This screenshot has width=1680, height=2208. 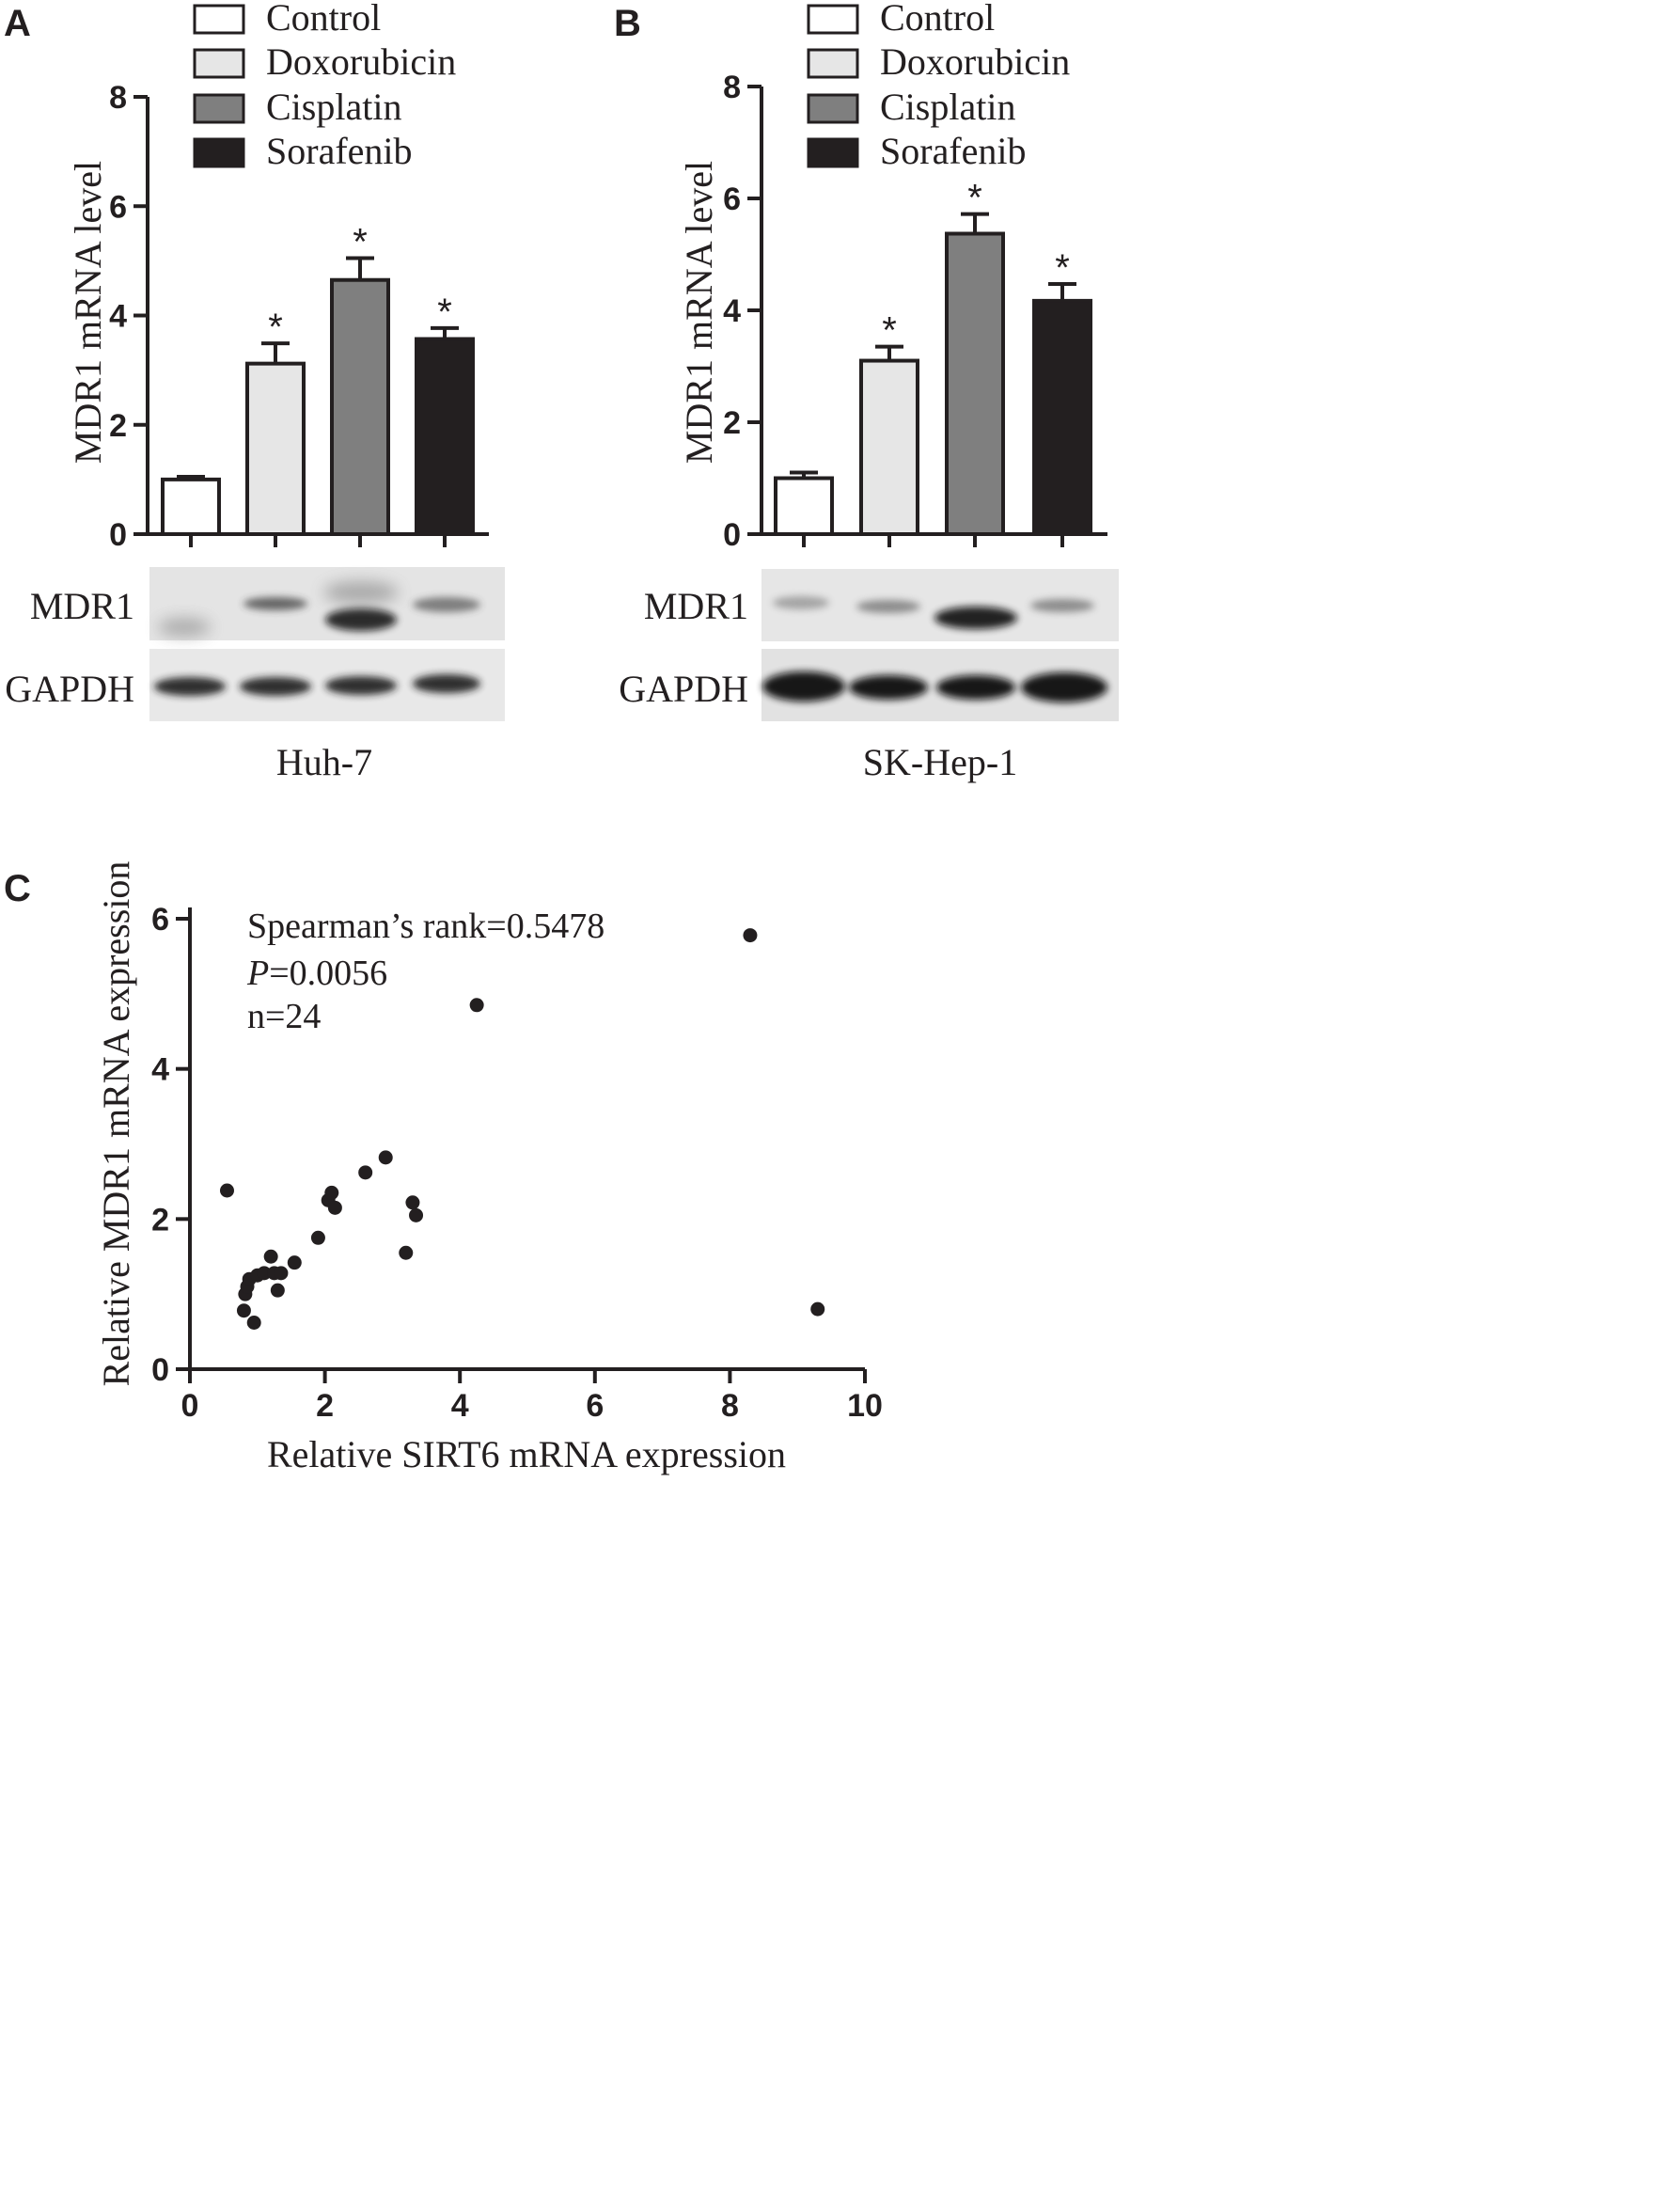 I want to click on band-mdr1-a-3-upper, so click(x=361, y=592).